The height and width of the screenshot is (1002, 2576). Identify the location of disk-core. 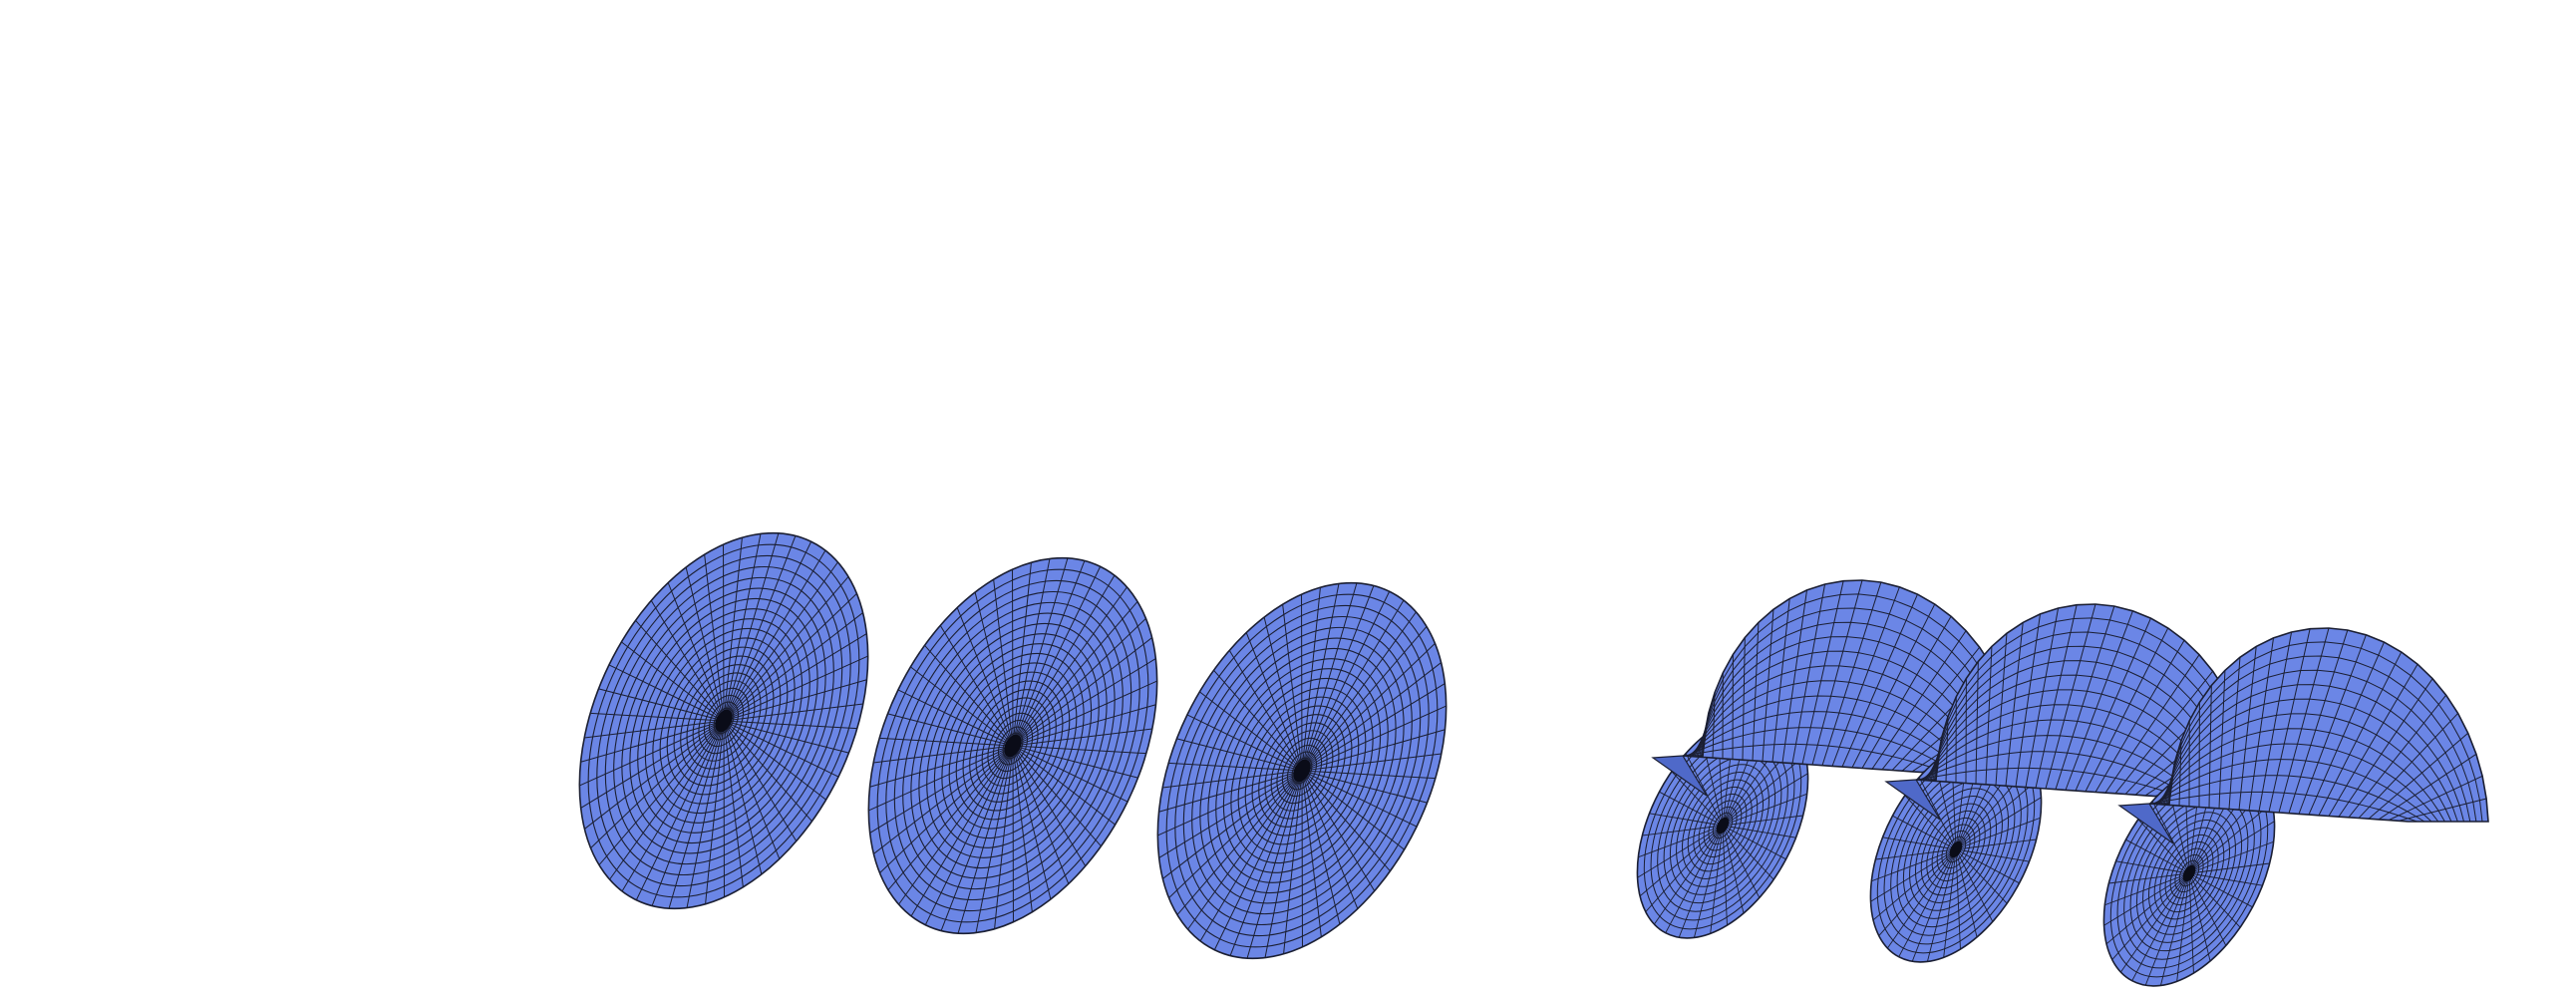
(1302, 771).